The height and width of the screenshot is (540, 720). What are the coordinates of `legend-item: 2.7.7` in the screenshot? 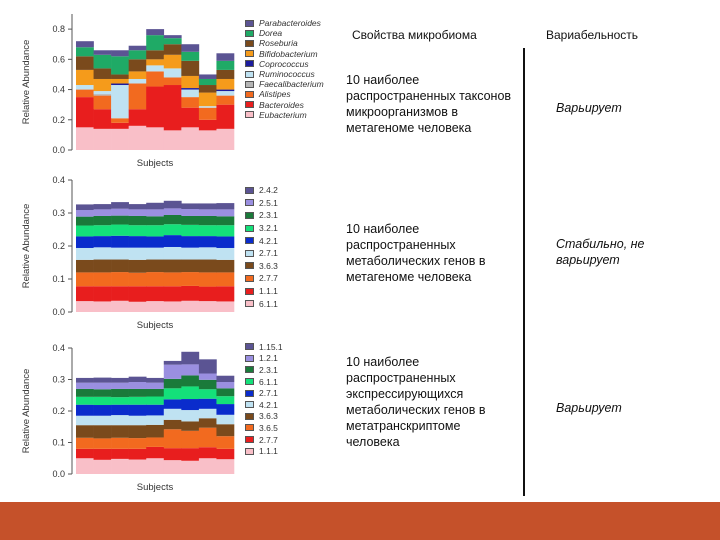 It's located at (261, 278).